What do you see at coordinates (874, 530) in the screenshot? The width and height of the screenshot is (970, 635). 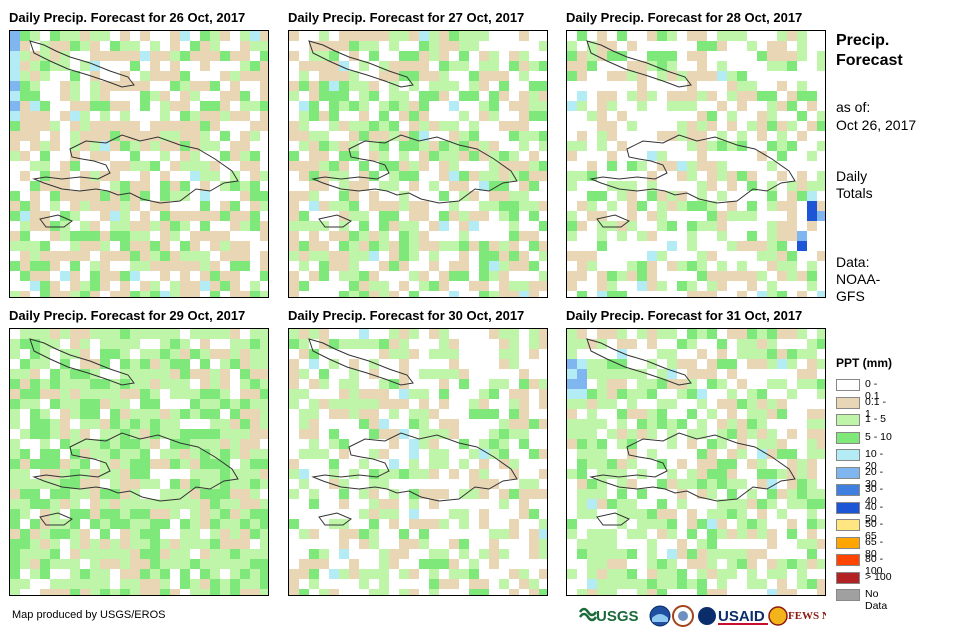 I see `legend-label: 50 - 65` at bounding box center [874, 530].